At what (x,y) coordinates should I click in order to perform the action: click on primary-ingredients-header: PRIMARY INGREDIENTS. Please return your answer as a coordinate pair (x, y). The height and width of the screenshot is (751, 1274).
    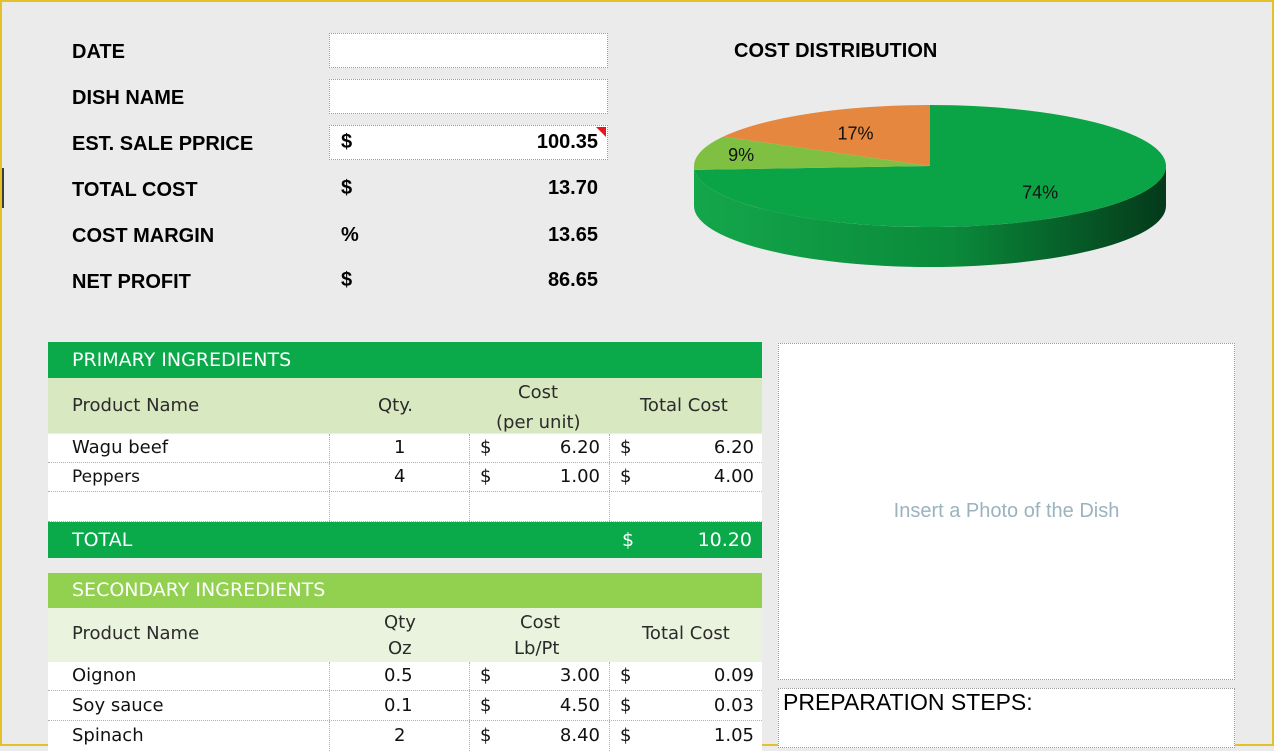
    Looking at the image, I should click on (405, 360).